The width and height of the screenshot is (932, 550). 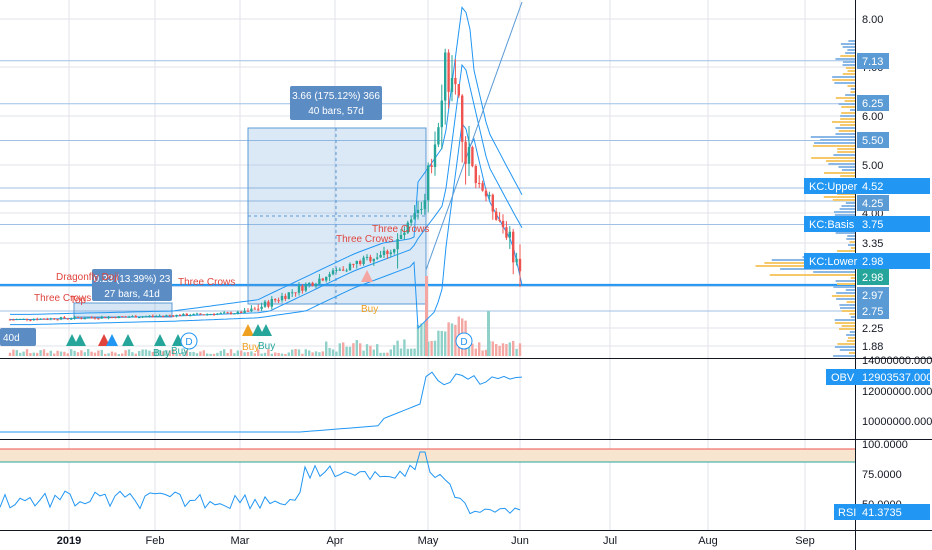 What do you see at coordinates (337, 195) in the screenshot?
I see `measure-box-large: 3.66 (175.12%) 366 40 bars, 57d` at bounding box center [337, 195].